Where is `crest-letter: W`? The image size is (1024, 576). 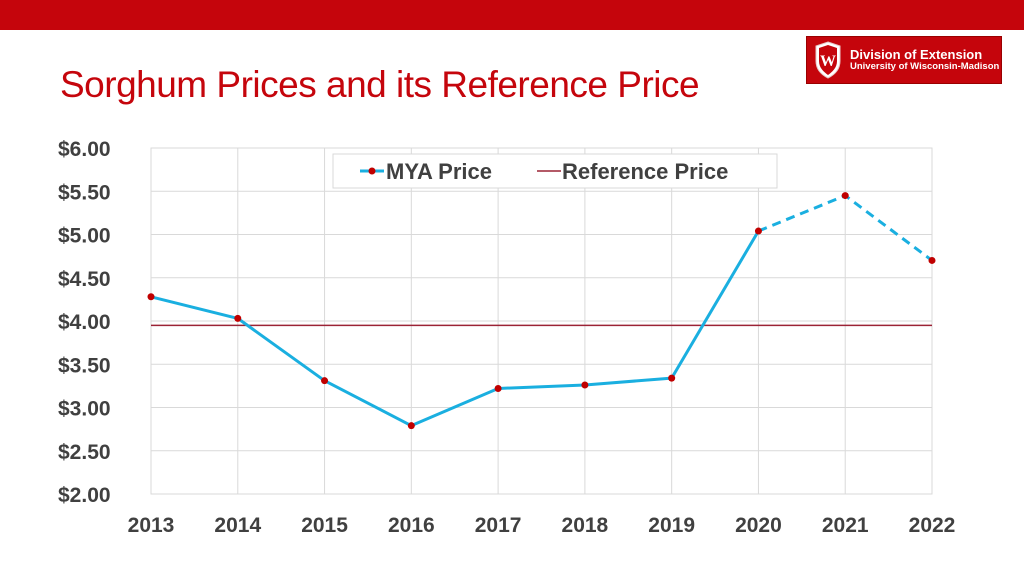
crest-letter: W is located at coordinates (828, 61).